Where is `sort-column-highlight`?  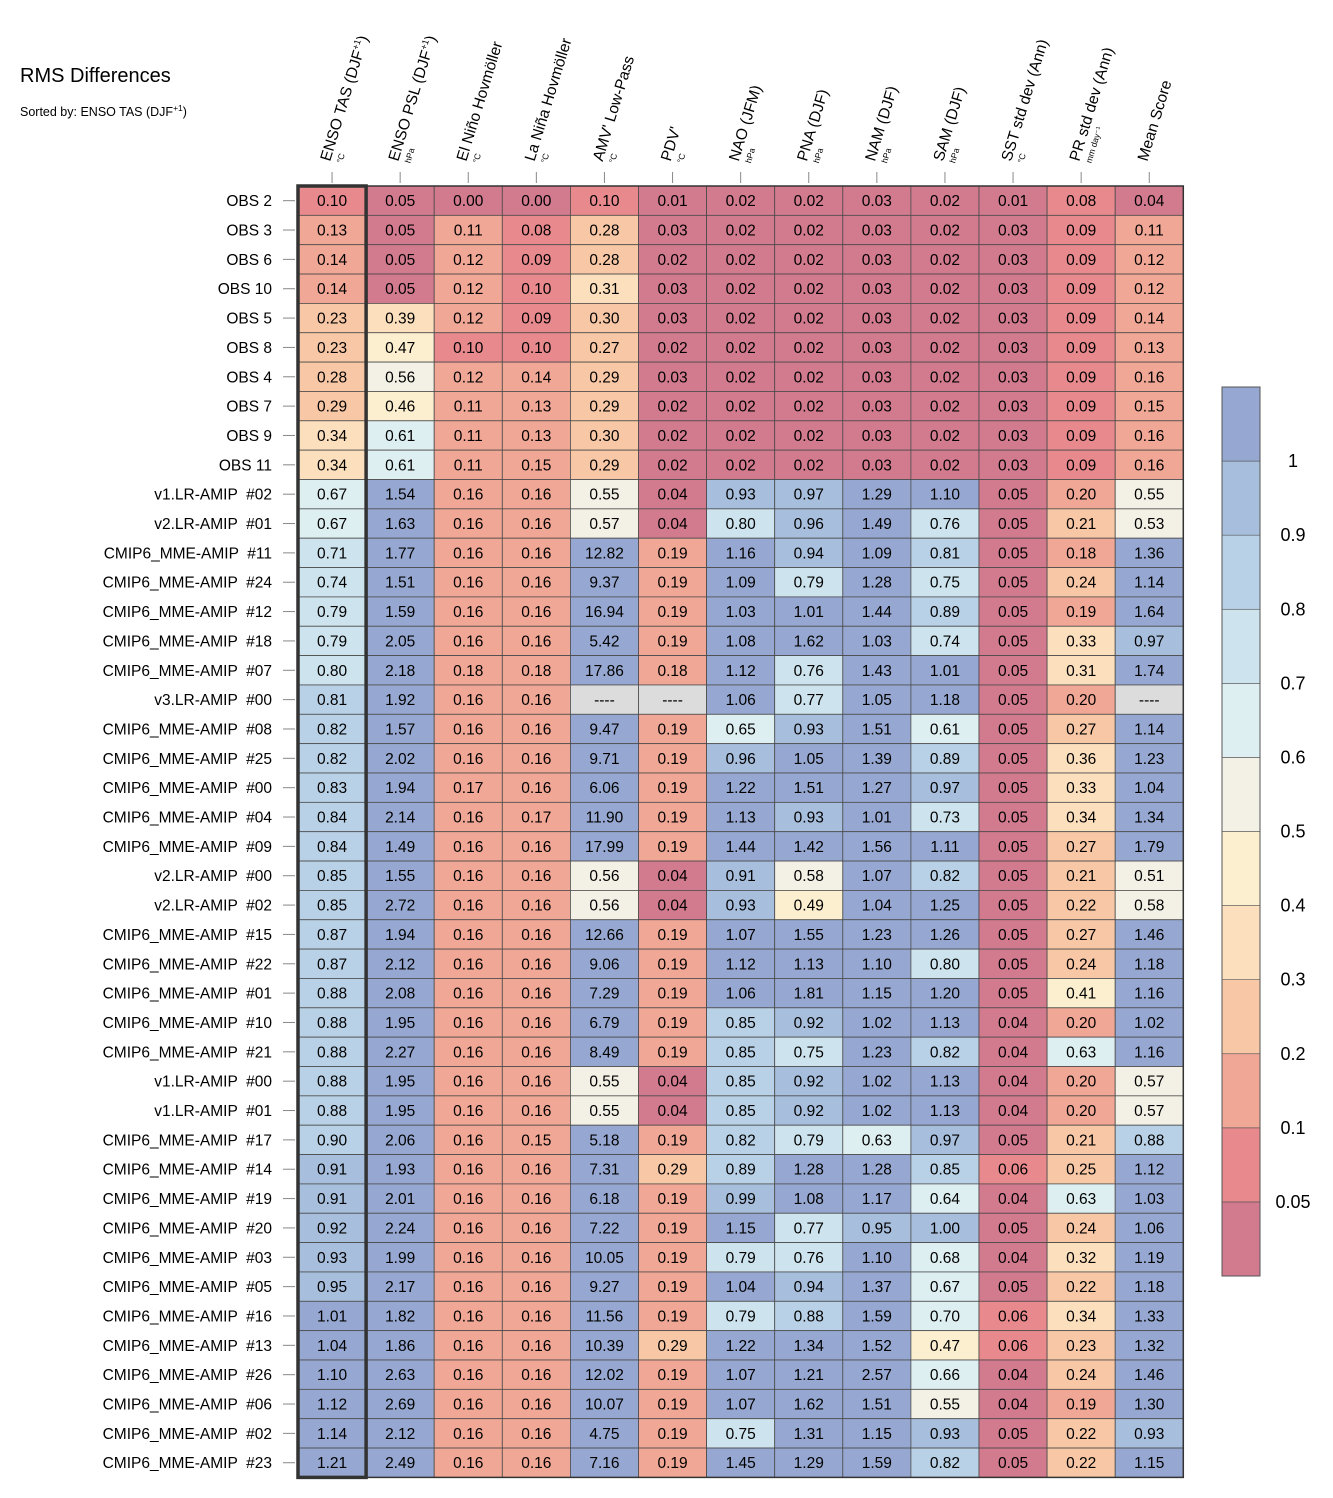 sort-column-highlight is located at coordinates (332, 832).